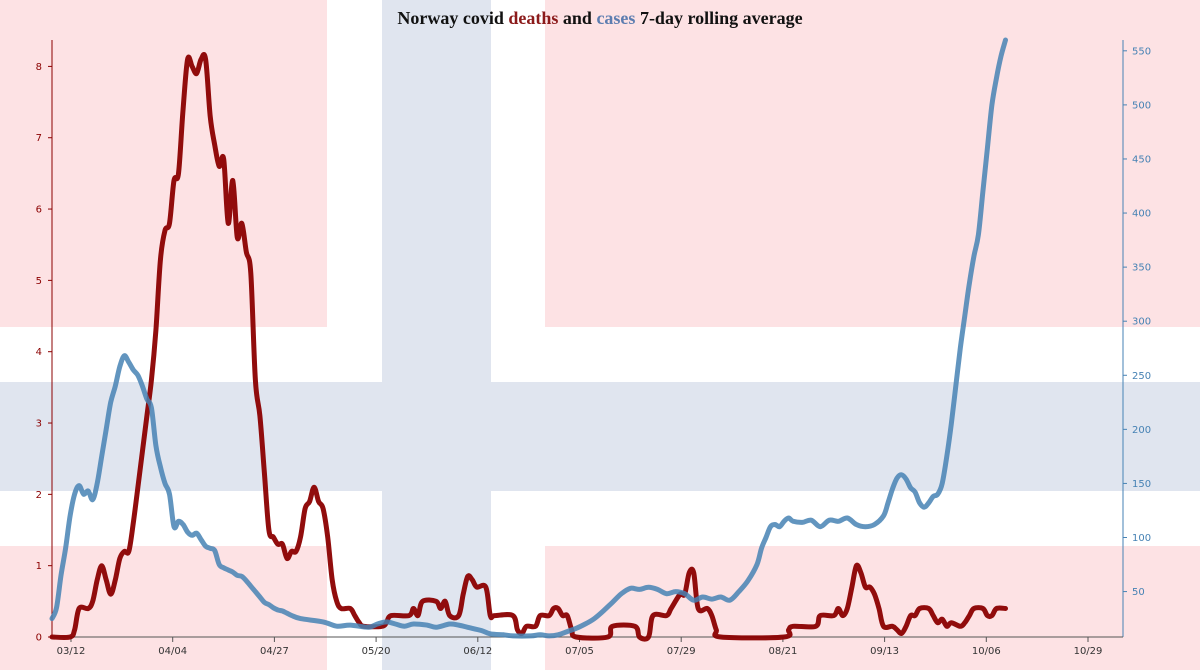 The image size is (1200, 670). Describe the element at coordinates (1141, 538) in the screenshot. I see `right-tick-label: 100` at that location.